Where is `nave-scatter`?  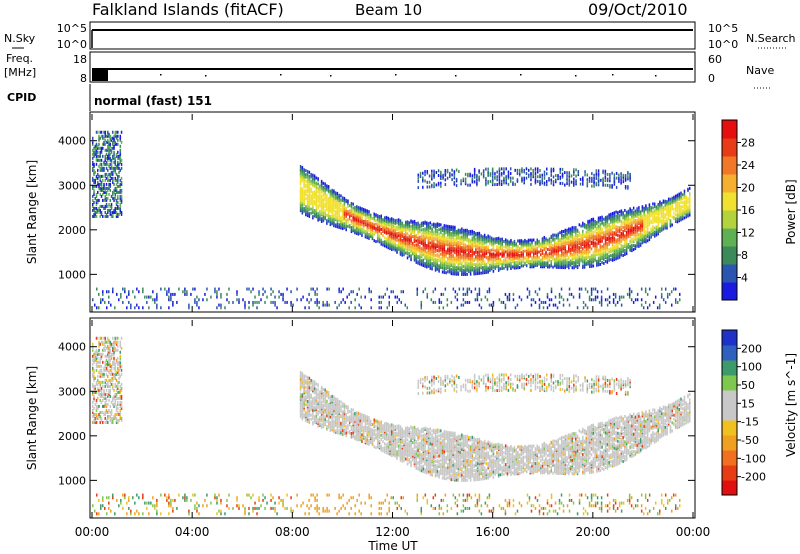
nave-scatter is located at coordinates (408, 75).